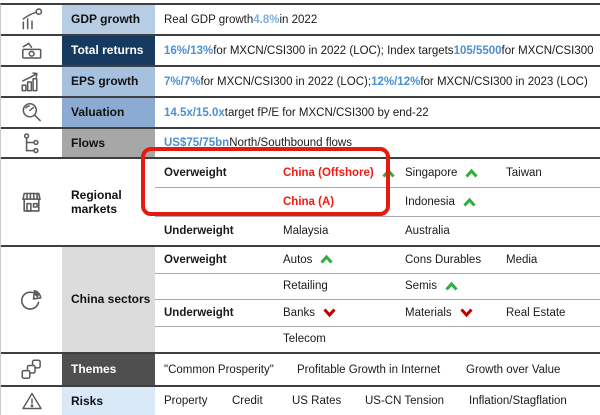 The image size is (600, 415). Describe the element at coordinates (290, 143) in the screenshot. I see `flows-text: North/Southbound flows` at that location.